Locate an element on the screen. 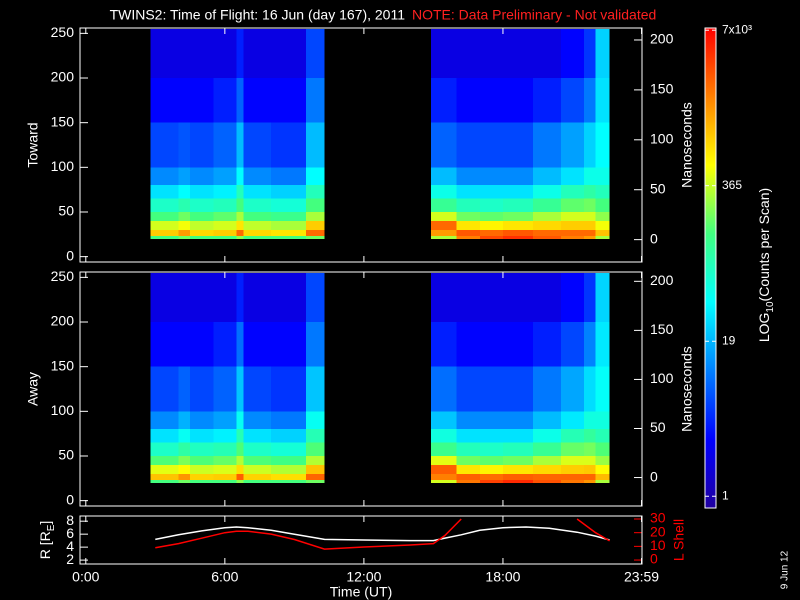 This screenshot has height=600, width=800. label-part: (Counts per Scan) is located at coordinates (764, 245).